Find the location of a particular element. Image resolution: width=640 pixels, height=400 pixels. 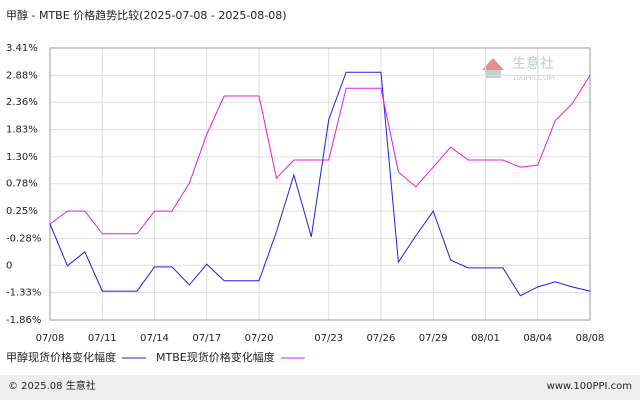

x-tick-label: 07/26 is located at coordinates (381, 338).